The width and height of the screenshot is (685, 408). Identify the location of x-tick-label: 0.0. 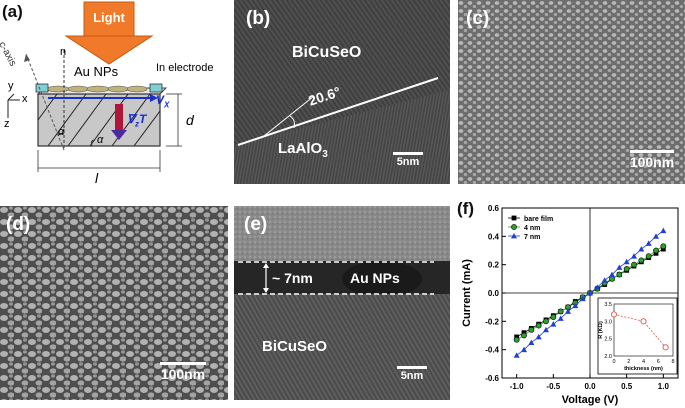
(590, 386).